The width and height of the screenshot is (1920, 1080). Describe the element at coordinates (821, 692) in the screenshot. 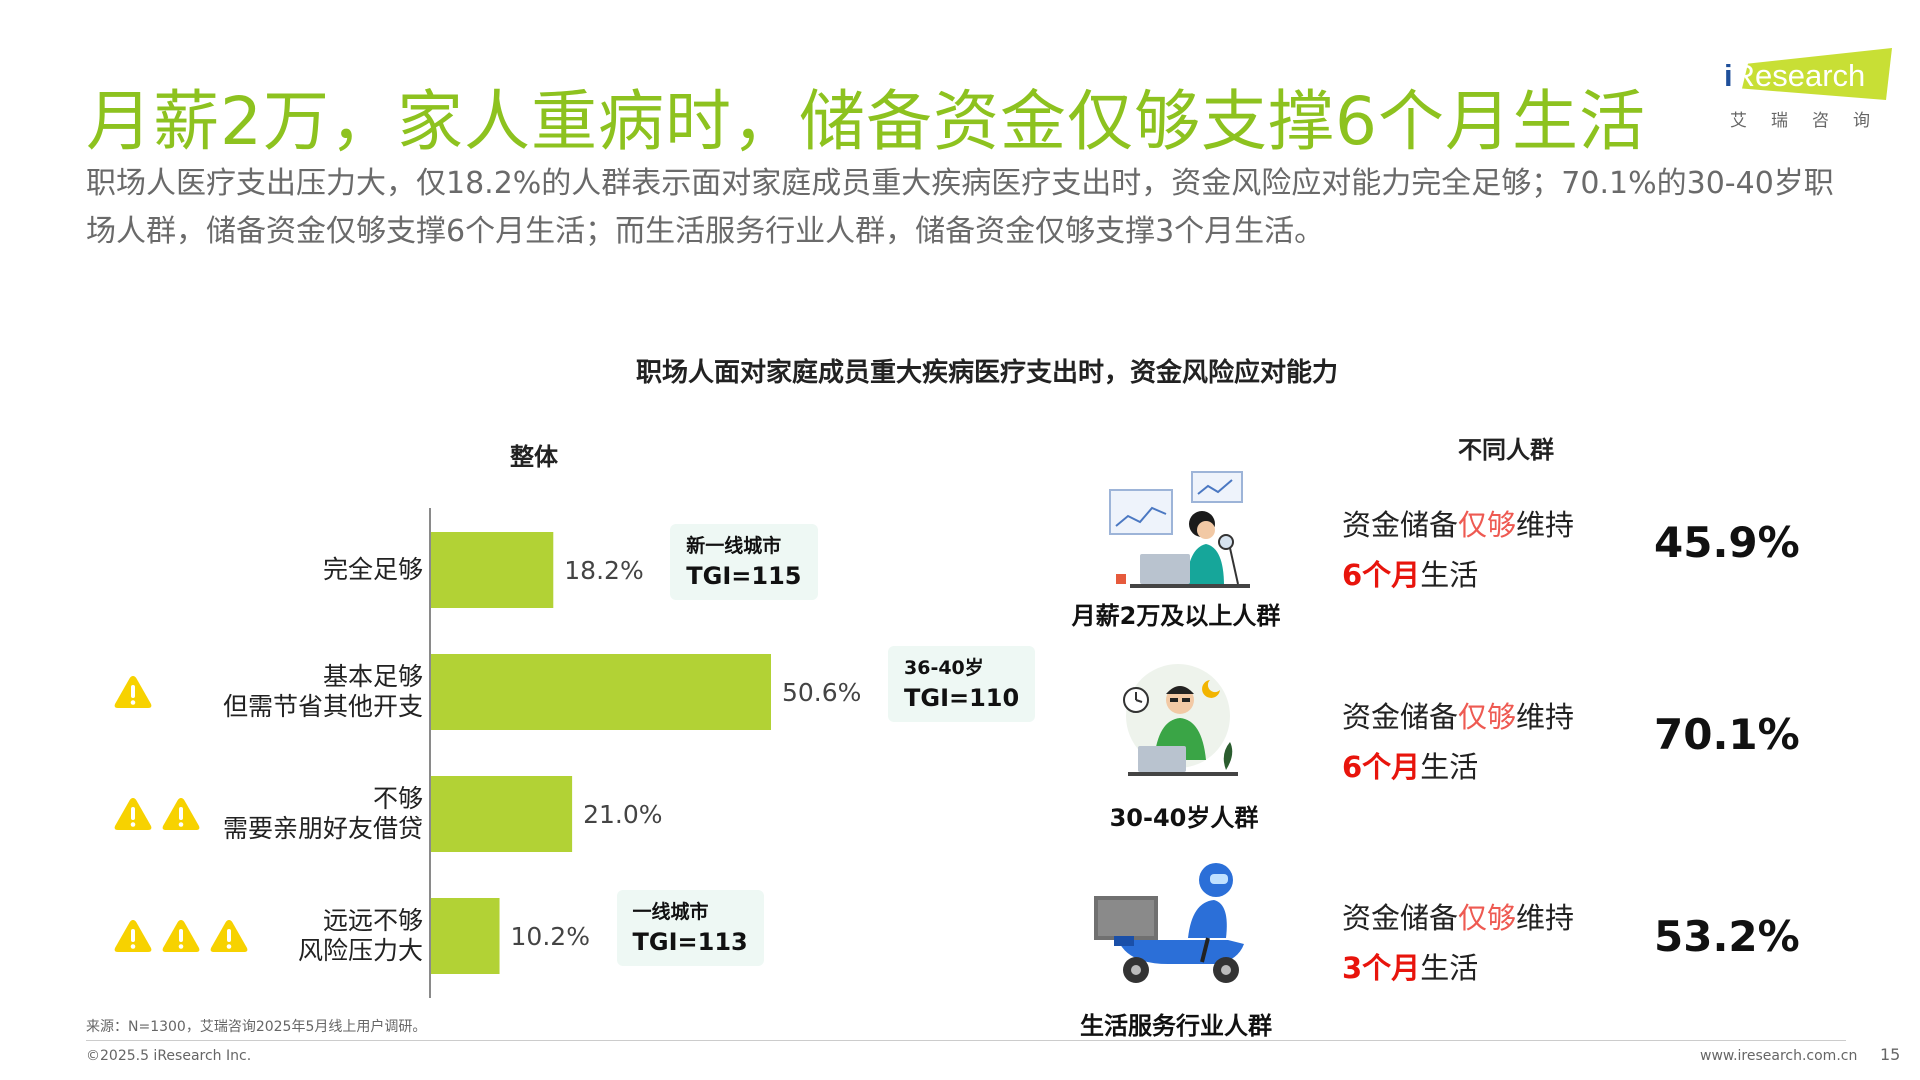

I see `bar-value-label: 50.6%` at that location.